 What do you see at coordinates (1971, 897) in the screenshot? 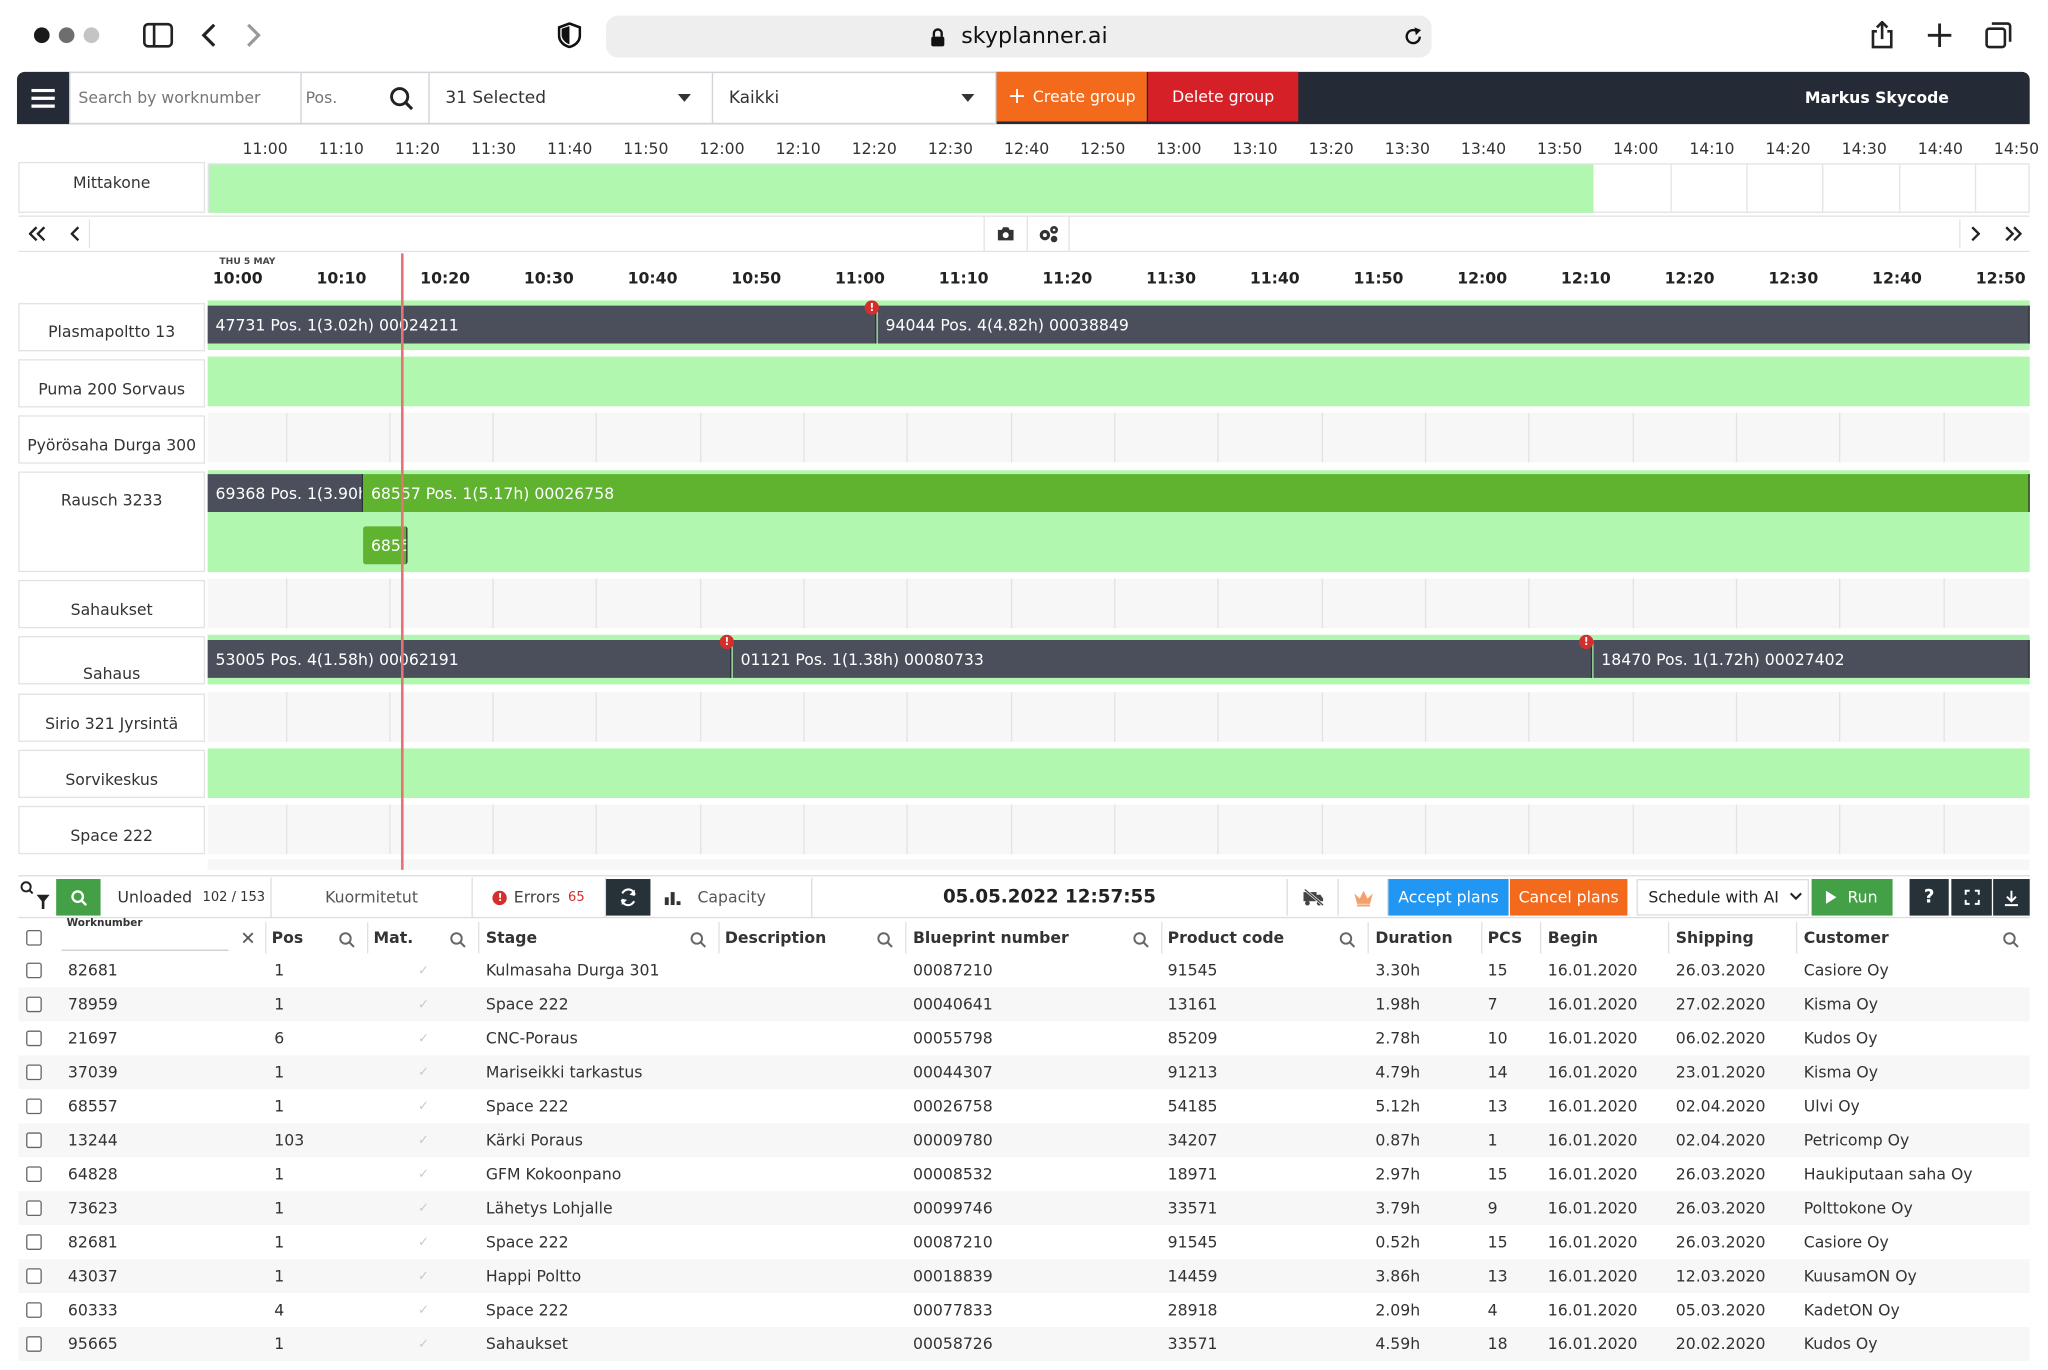
I see `fullscreen-icon` at bounding box center [1971, 897].